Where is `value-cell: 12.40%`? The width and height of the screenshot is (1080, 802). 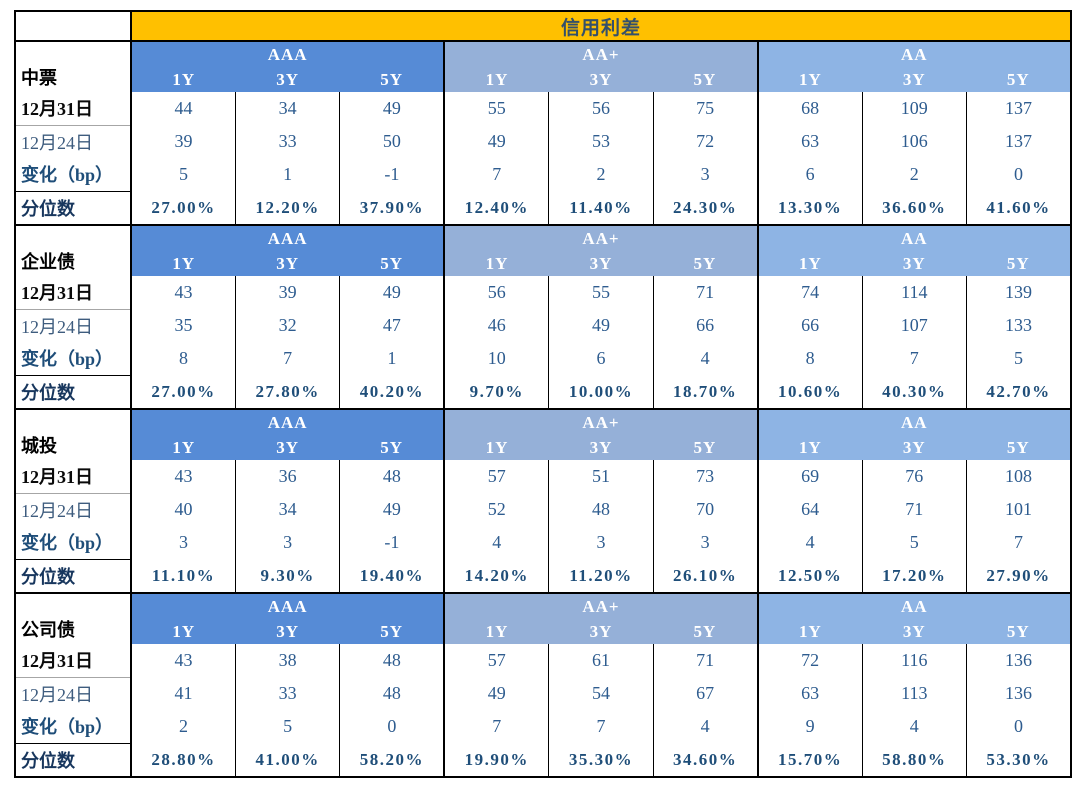 value-cell: 12.40% is located at coordinates (496, 208).